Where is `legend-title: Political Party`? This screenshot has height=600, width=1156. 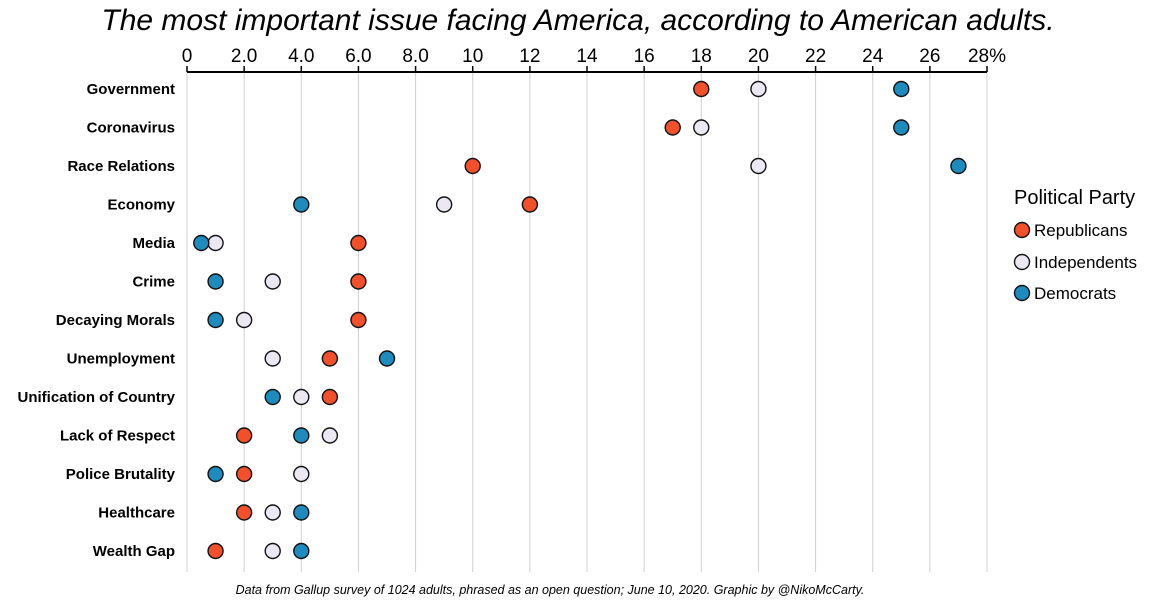
legend-title: Political Party is located at coordinates (1074, 198).